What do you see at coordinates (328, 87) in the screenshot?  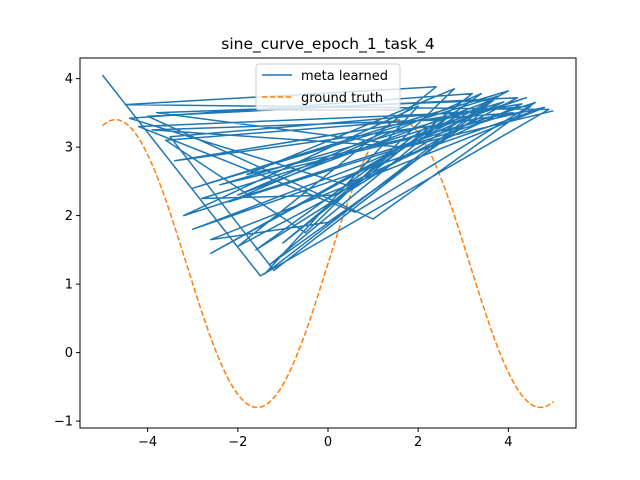 I see `legend: meta learned ground truth` at bounding box center [328, 87].